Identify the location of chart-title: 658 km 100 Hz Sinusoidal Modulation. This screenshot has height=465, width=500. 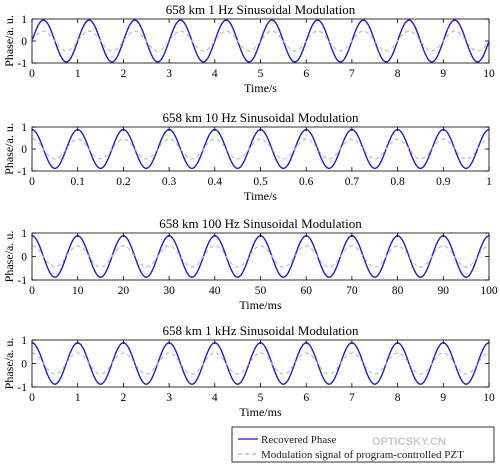
(260, 223).